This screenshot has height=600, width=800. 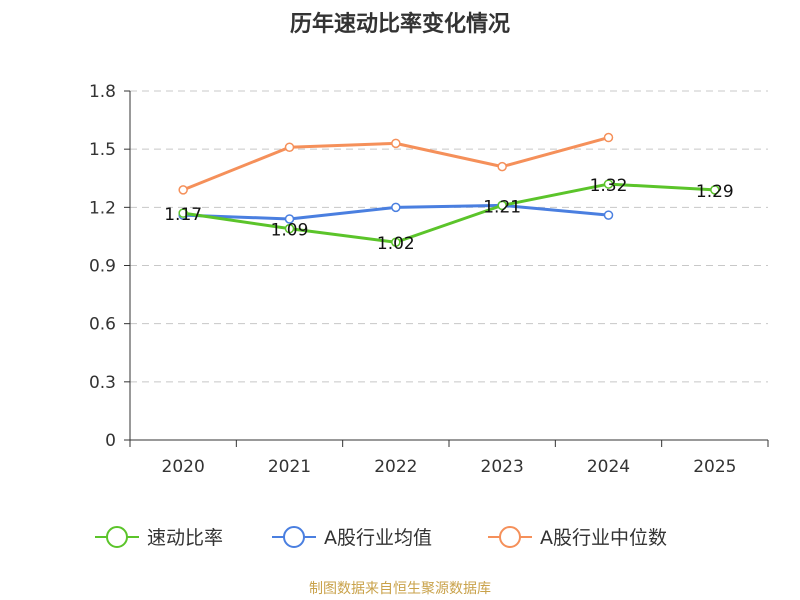 I want to click on legend-label: 速动比率, so click(x=185, y=538).